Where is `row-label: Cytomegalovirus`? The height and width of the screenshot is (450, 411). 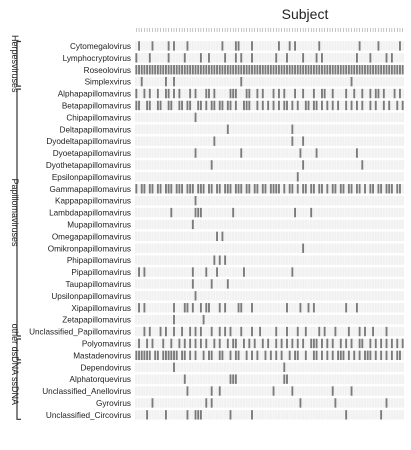 row-label: Cytomegalovirus is located at coordinates (100, 46).